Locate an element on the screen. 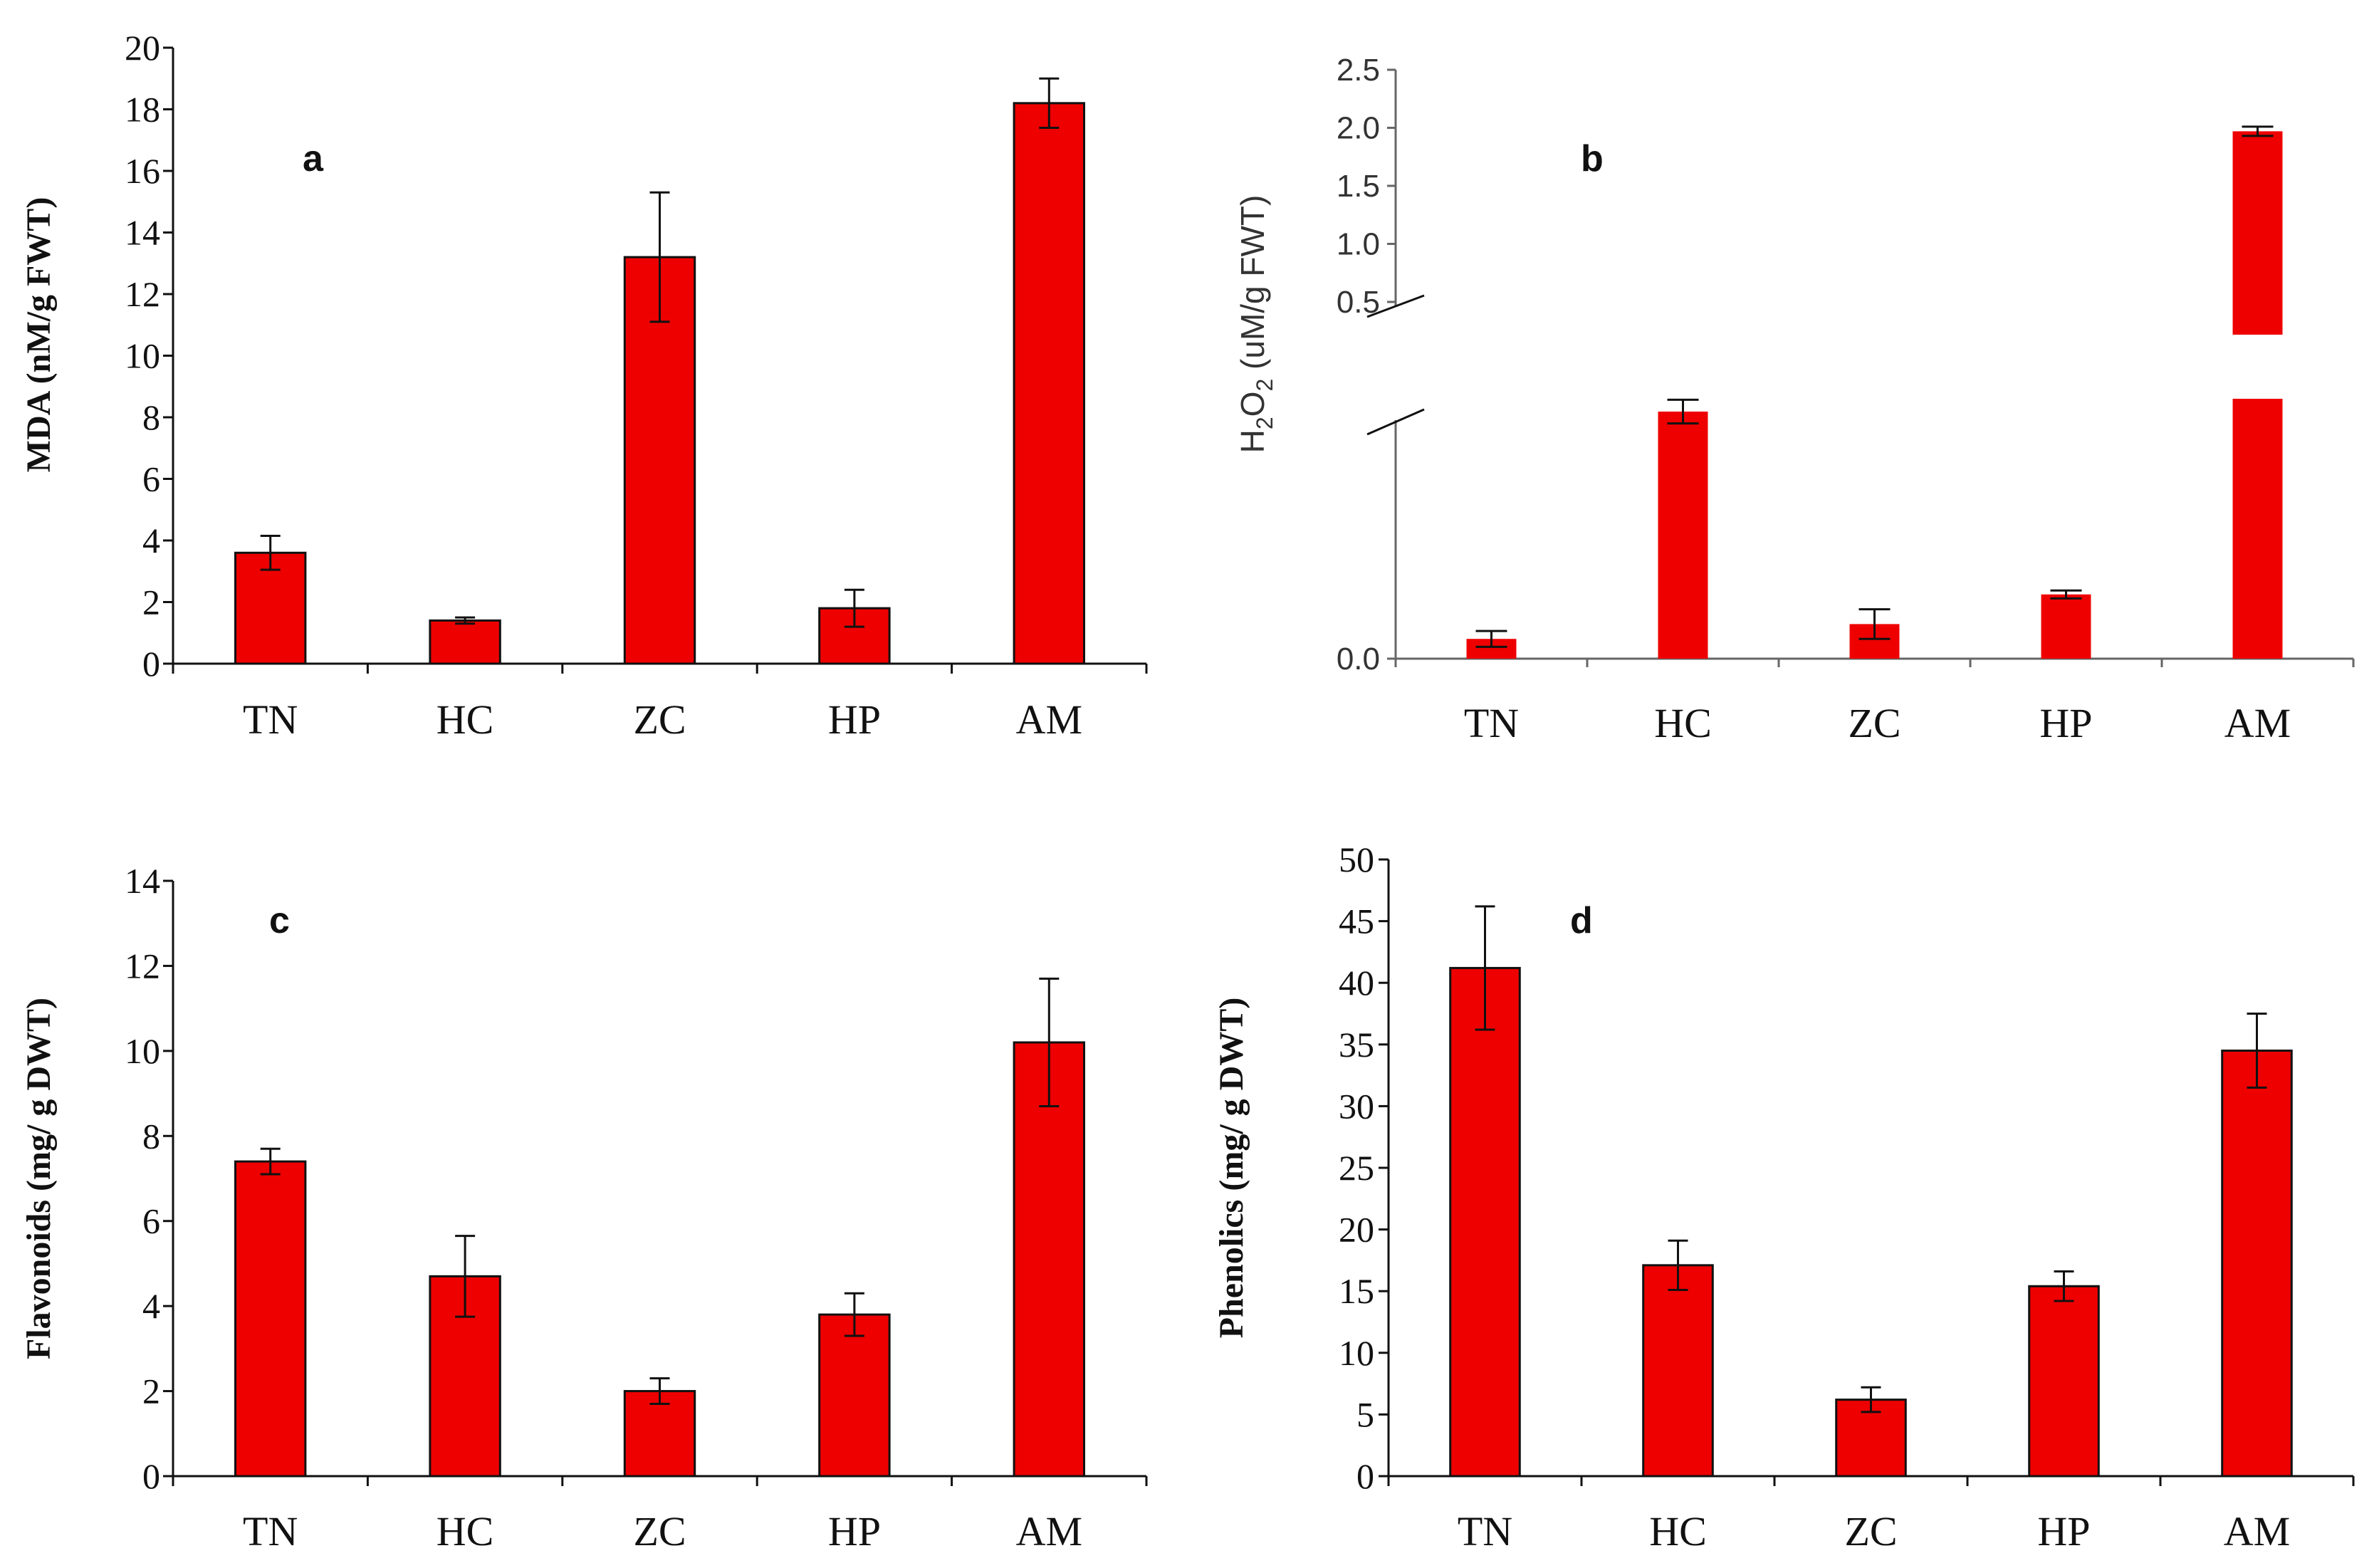  y-axis-label-b-suffix: (uM/g FWT) is located at coordinates (1252, 287).